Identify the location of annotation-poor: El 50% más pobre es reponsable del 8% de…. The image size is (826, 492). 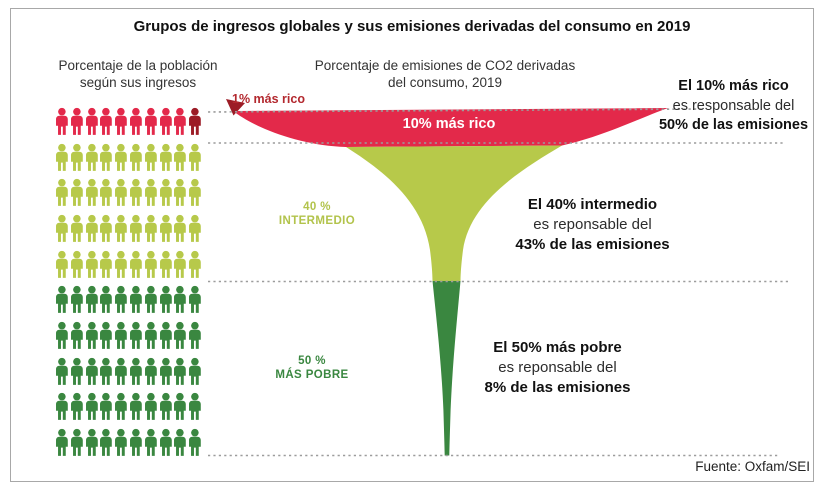
(557, 368).